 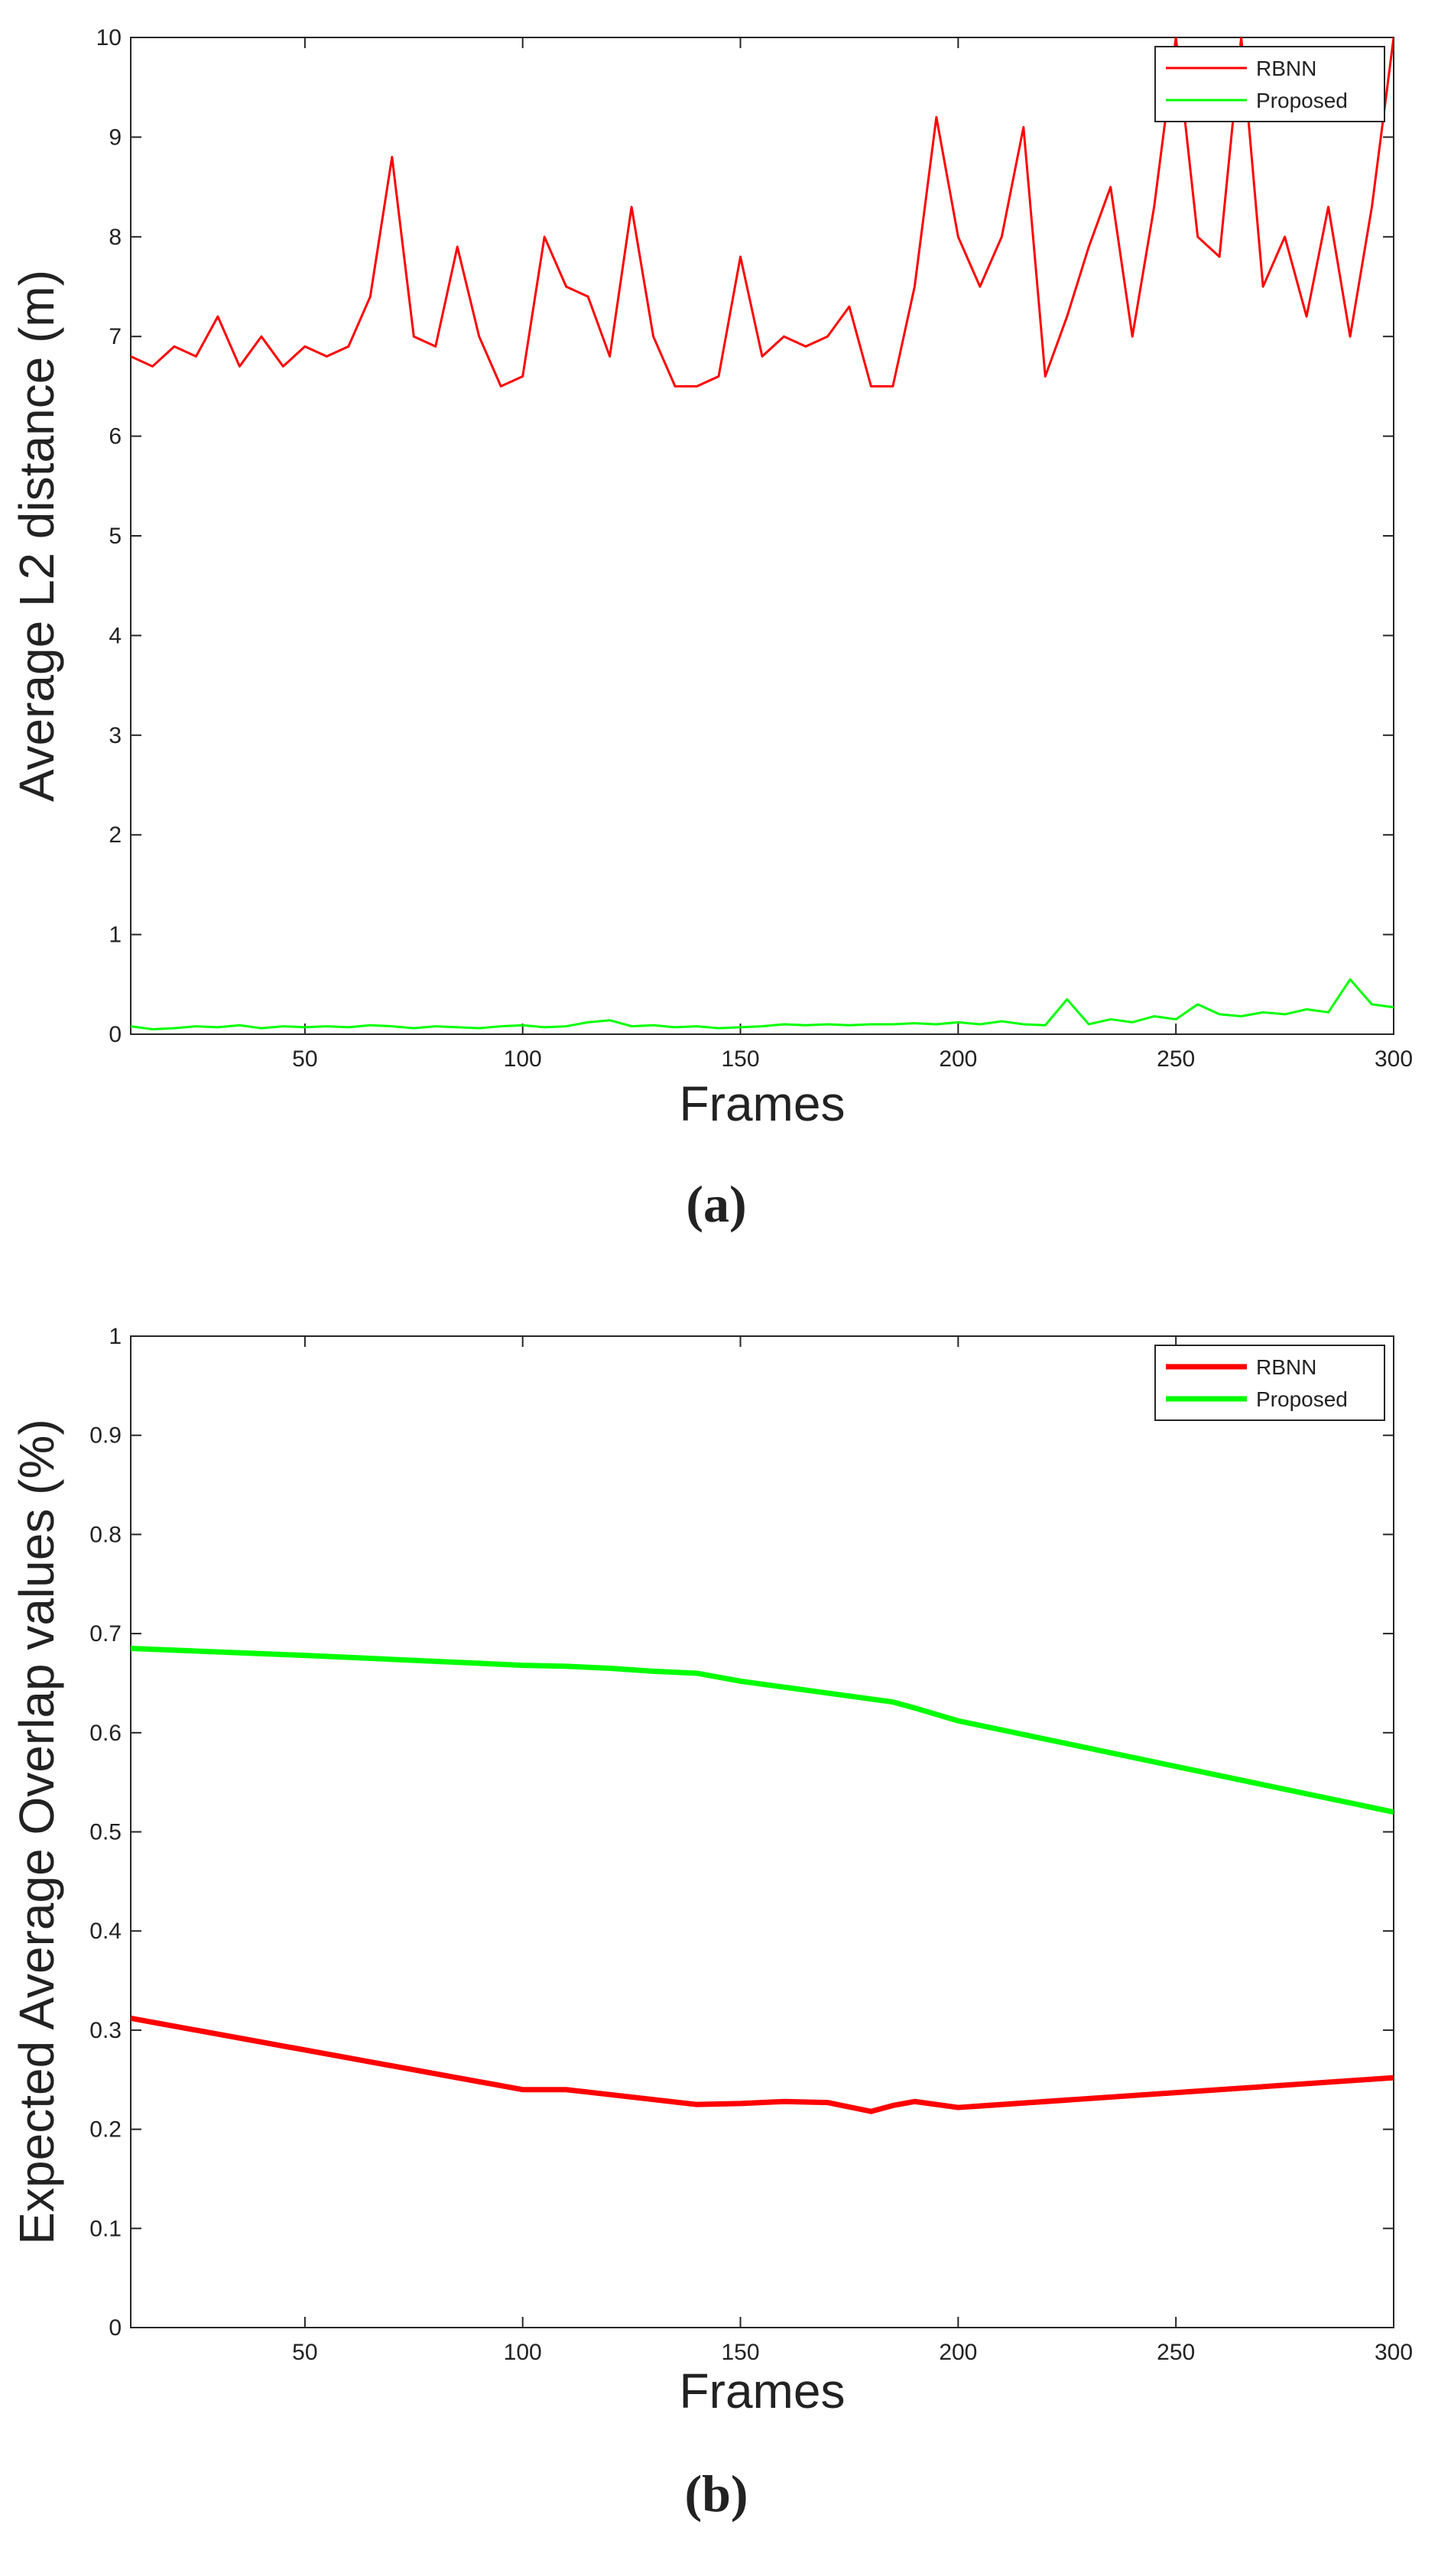 What do you see at coordinates (105, 2030) in the screenshot?
I see `y-tick-label: 0.3` at bounding box center [105, 2030].